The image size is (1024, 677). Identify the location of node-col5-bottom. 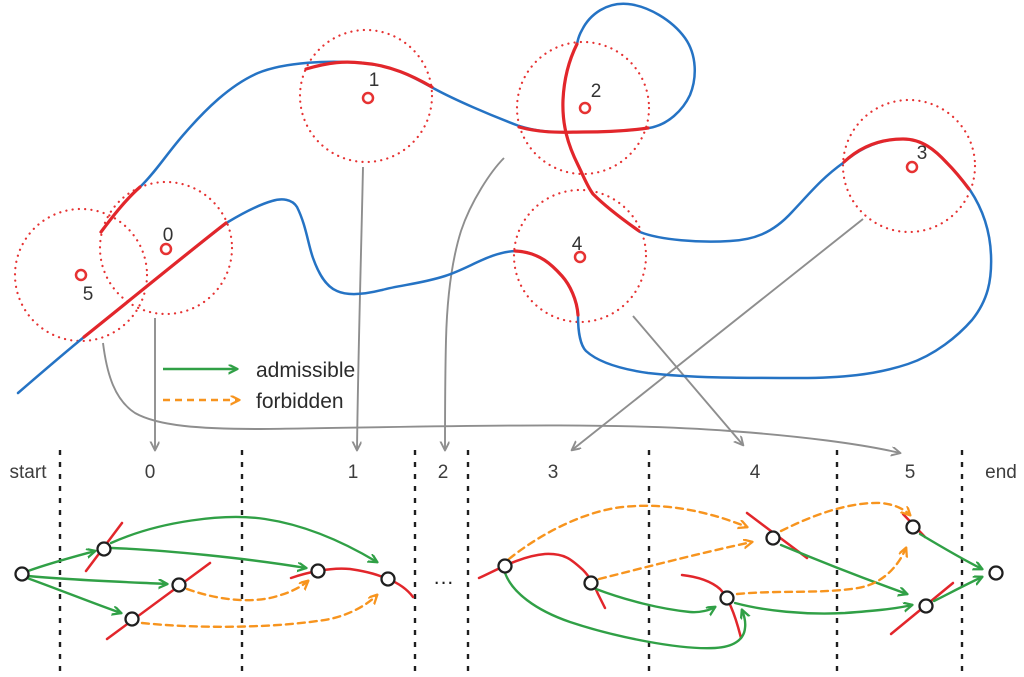
(926, 606).